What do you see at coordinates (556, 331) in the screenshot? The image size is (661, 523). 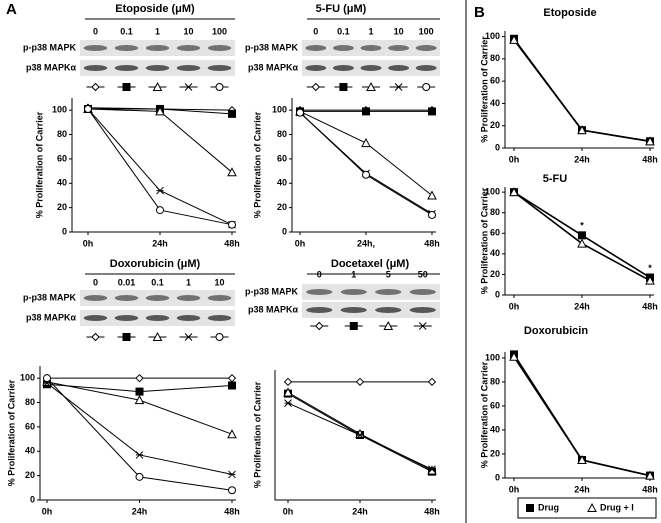 I see `chart-title: Doxorubicin` at bounding box center [556, 331].